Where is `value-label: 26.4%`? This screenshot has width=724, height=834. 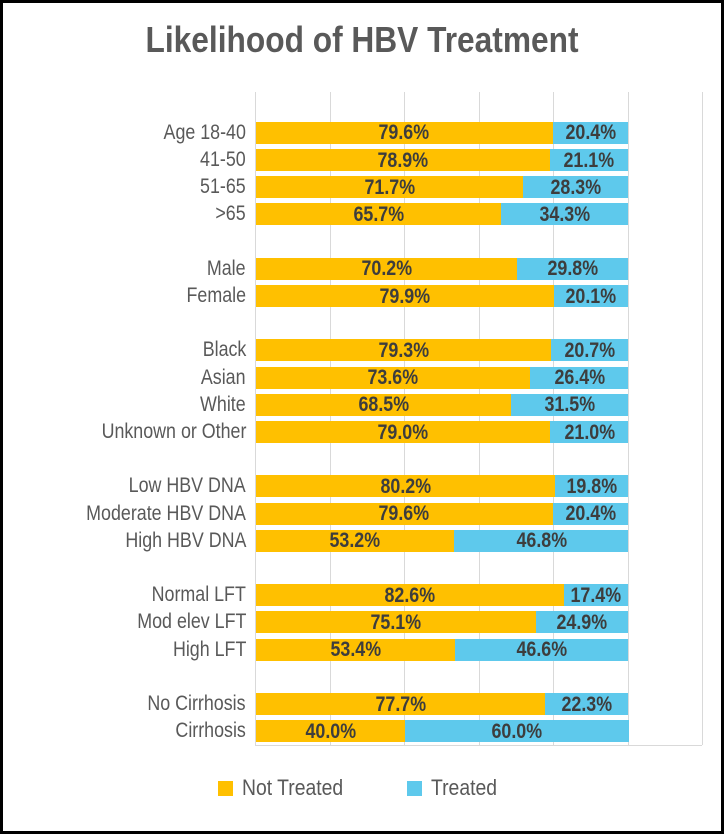
value-label: 26.4% is located at coordinates (579, 378).